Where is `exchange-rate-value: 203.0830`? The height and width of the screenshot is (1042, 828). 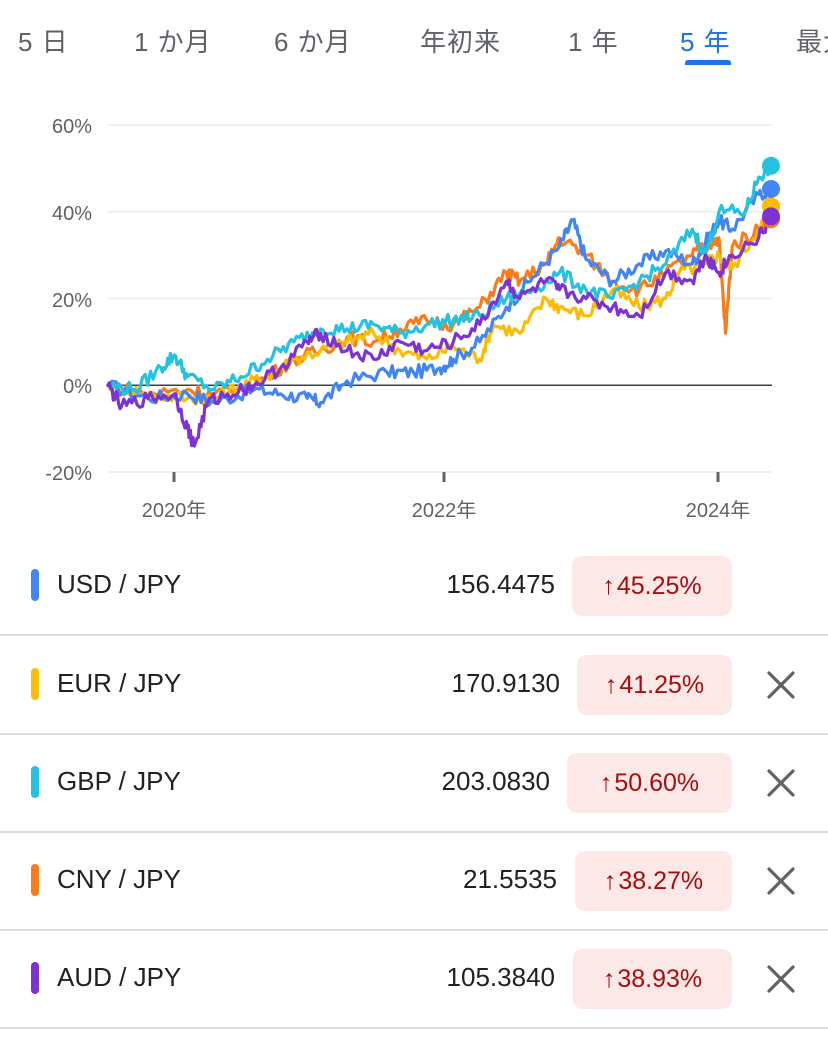
exchange-rate-value: 203.0830 is located at coordinates (495, 781).